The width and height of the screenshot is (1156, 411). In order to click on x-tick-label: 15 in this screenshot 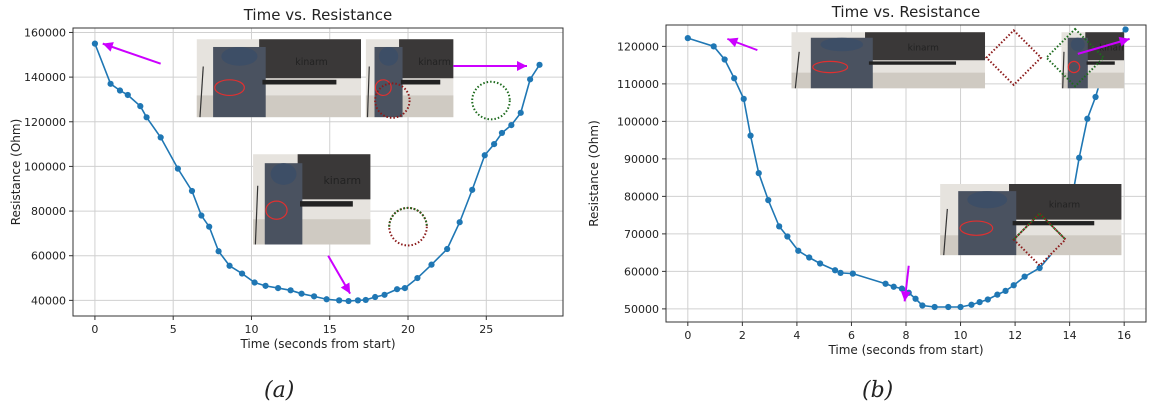, I will do `click(330, 329)`.